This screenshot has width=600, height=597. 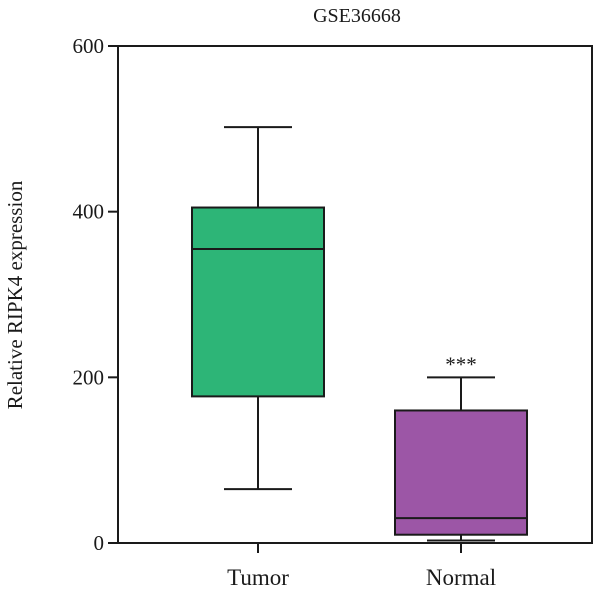 I want to click on x-tick-label: Tumor, so click(x=258, y=577).